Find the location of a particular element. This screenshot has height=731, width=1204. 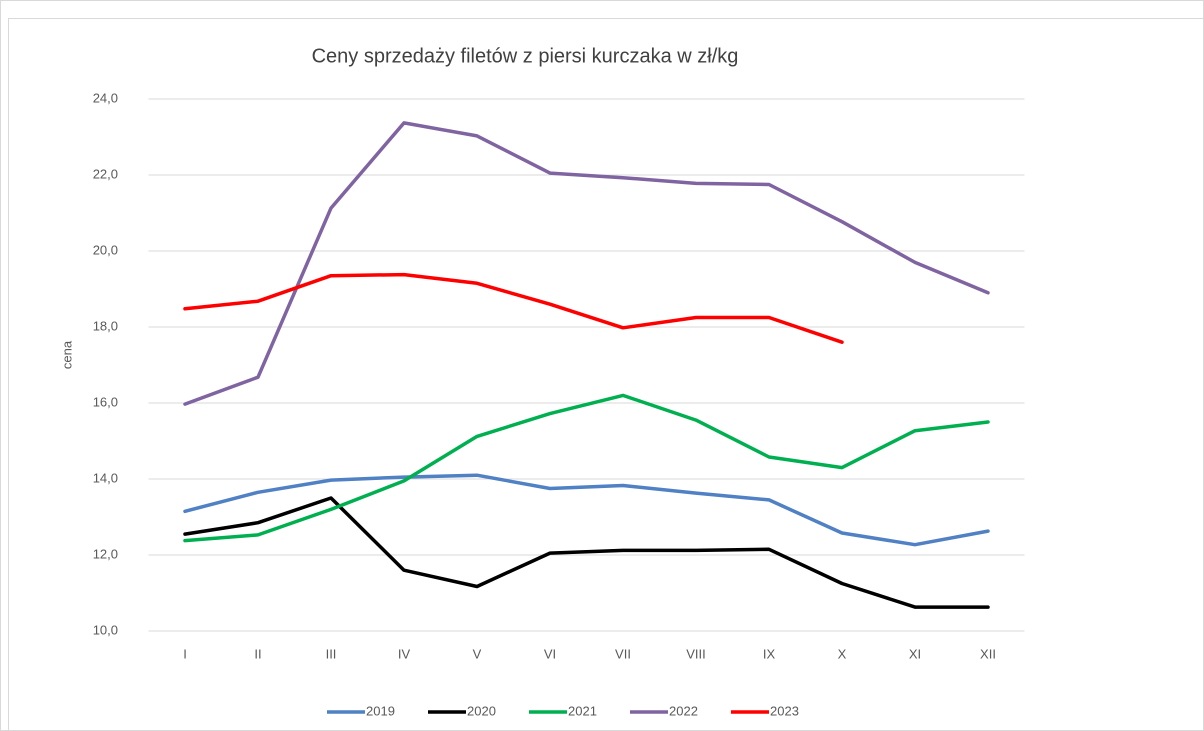

legend-label: 2020 is located at coordinates (481, 710).